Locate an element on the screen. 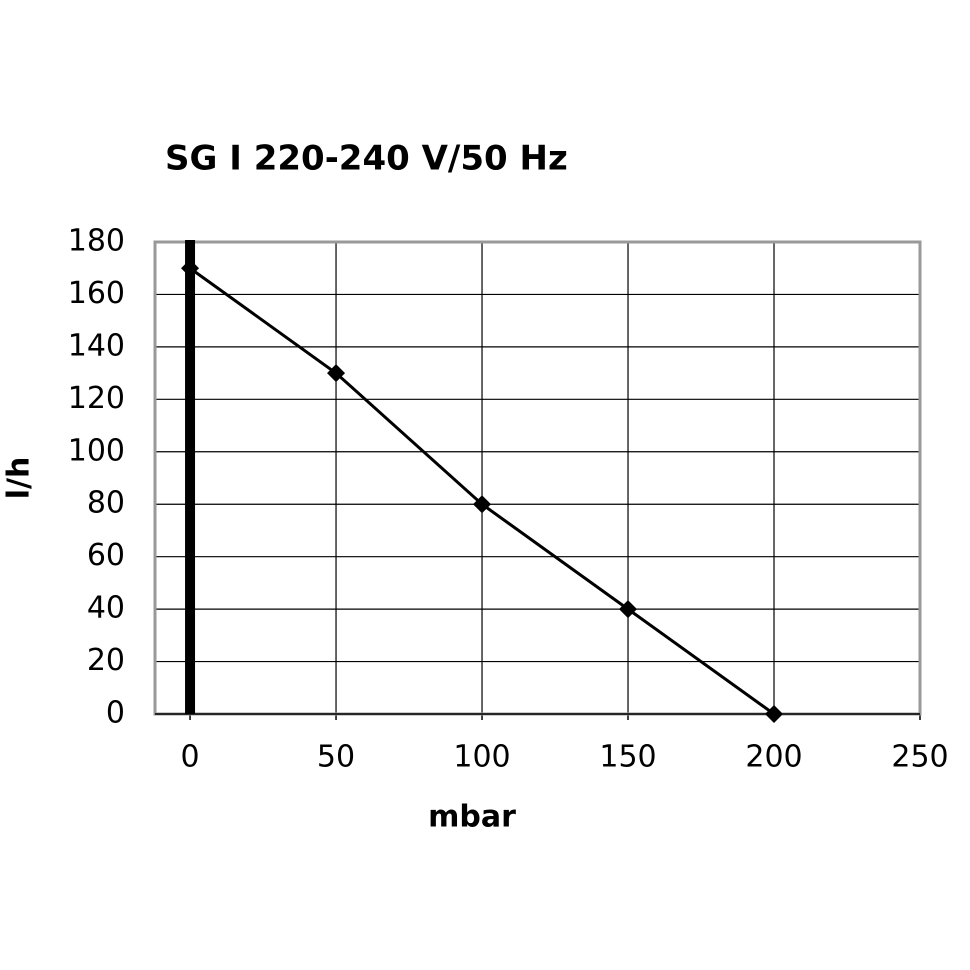 This screenshot has width=970, height=970. x-tick-label: 200 is located at coordinates (773, 757).